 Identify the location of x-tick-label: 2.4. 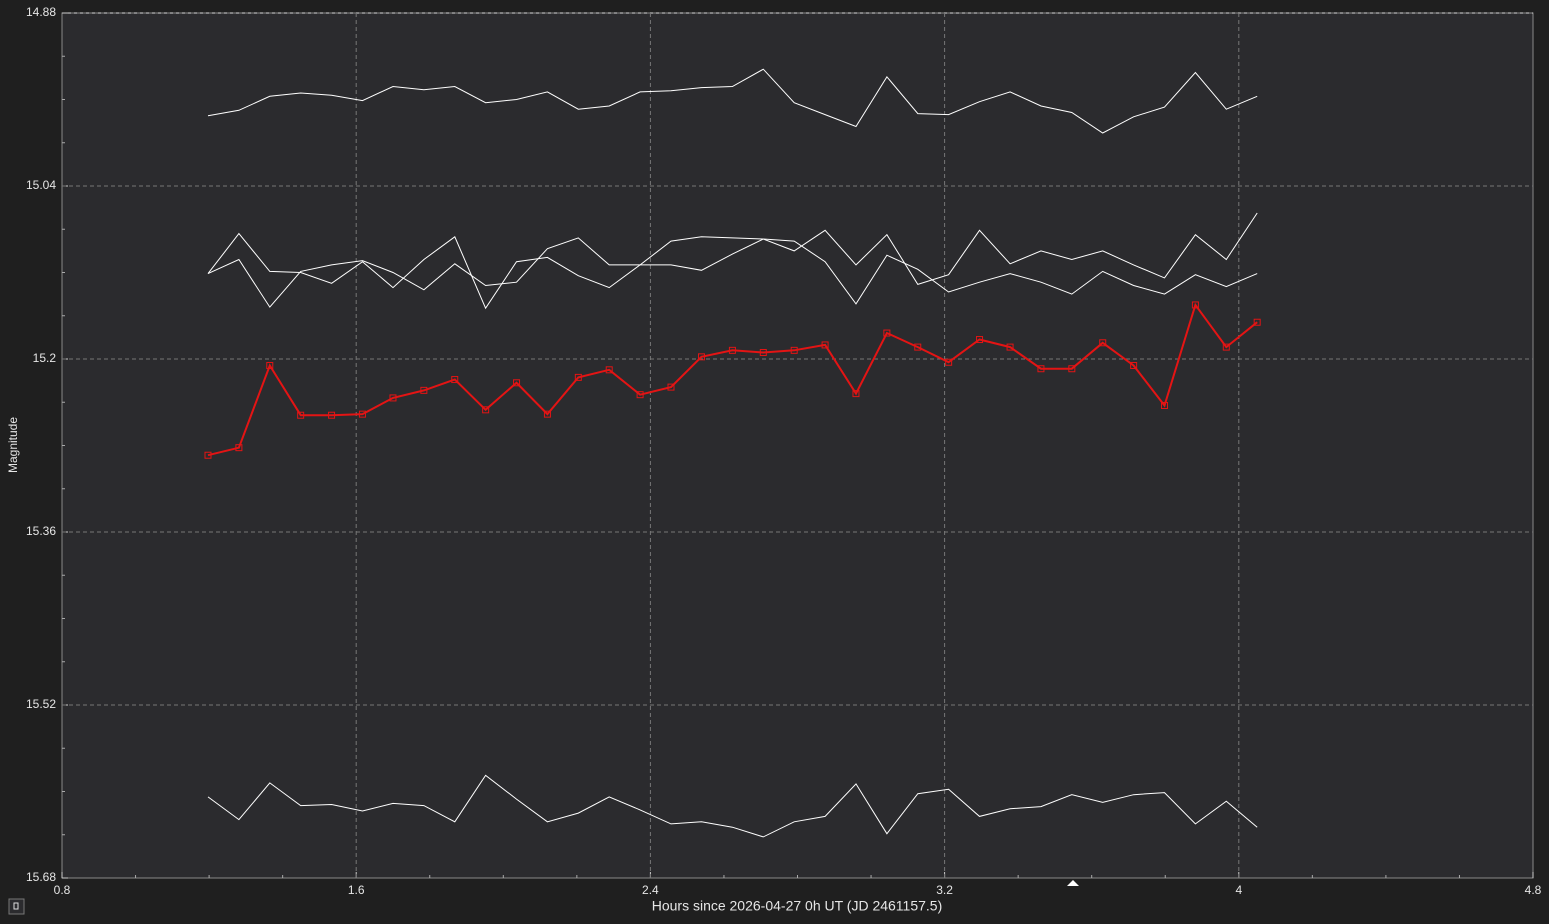
(650, 890).